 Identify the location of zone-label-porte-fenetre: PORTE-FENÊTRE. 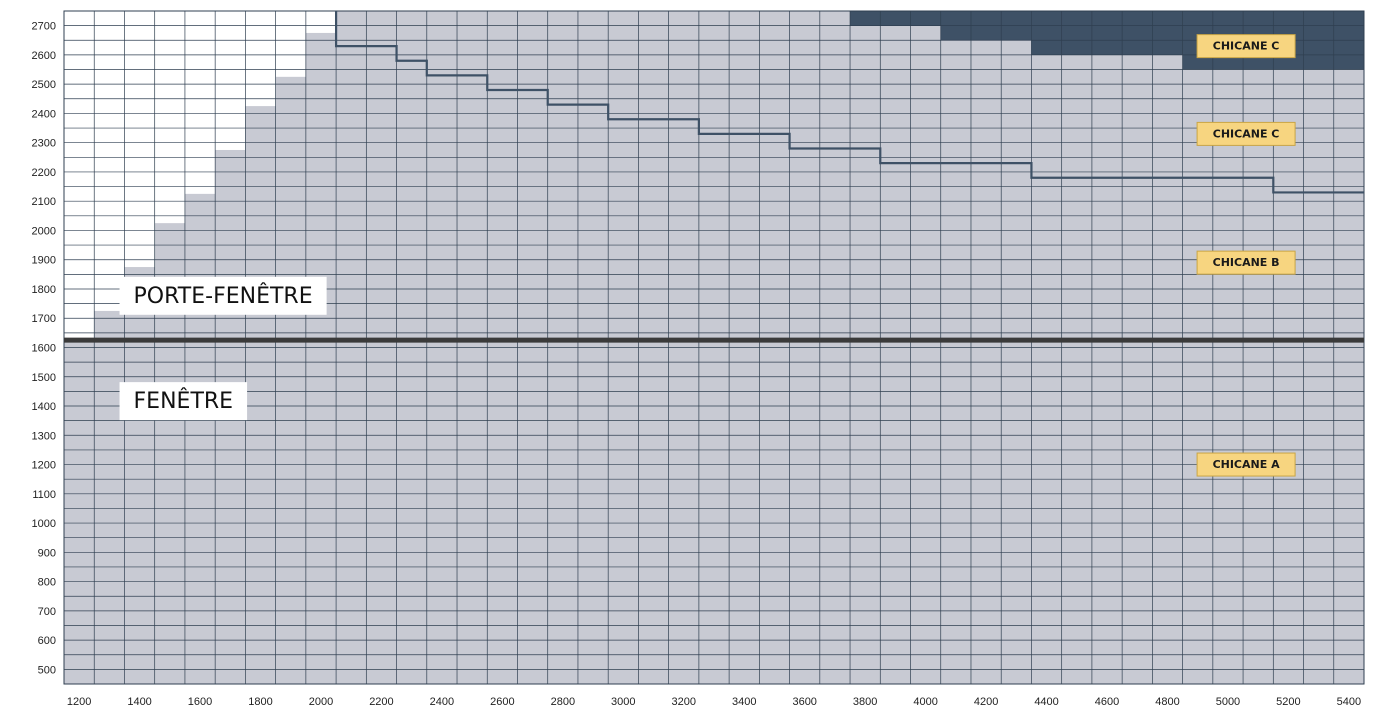
(223, 296).